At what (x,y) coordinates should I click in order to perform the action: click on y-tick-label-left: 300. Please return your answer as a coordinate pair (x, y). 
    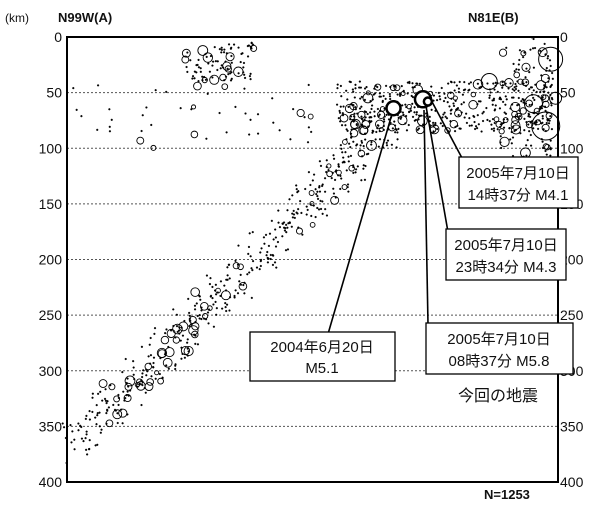
    Looking at the image, I should click on (51, 371).